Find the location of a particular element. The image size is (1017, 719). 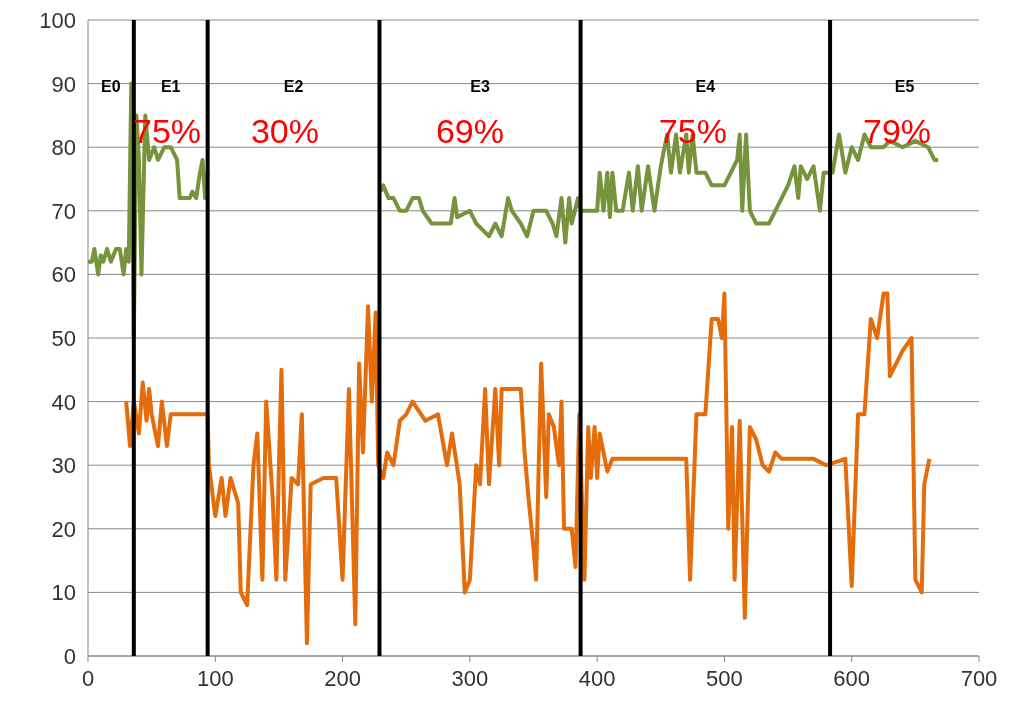

x-tick-label: 400 is located at coordinates (597, 678).